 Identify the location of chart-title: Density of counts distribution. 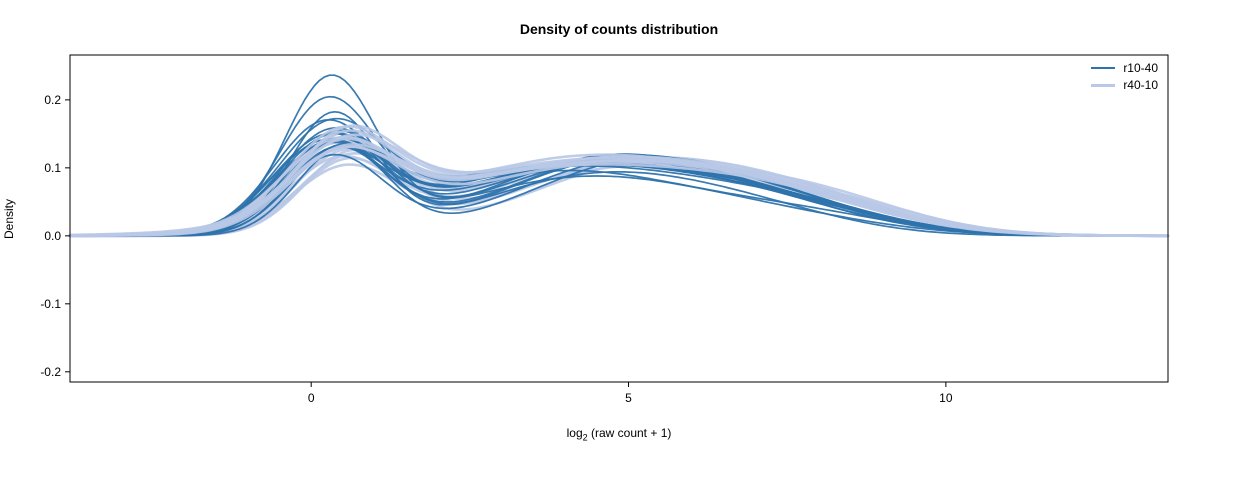
(619, 29).